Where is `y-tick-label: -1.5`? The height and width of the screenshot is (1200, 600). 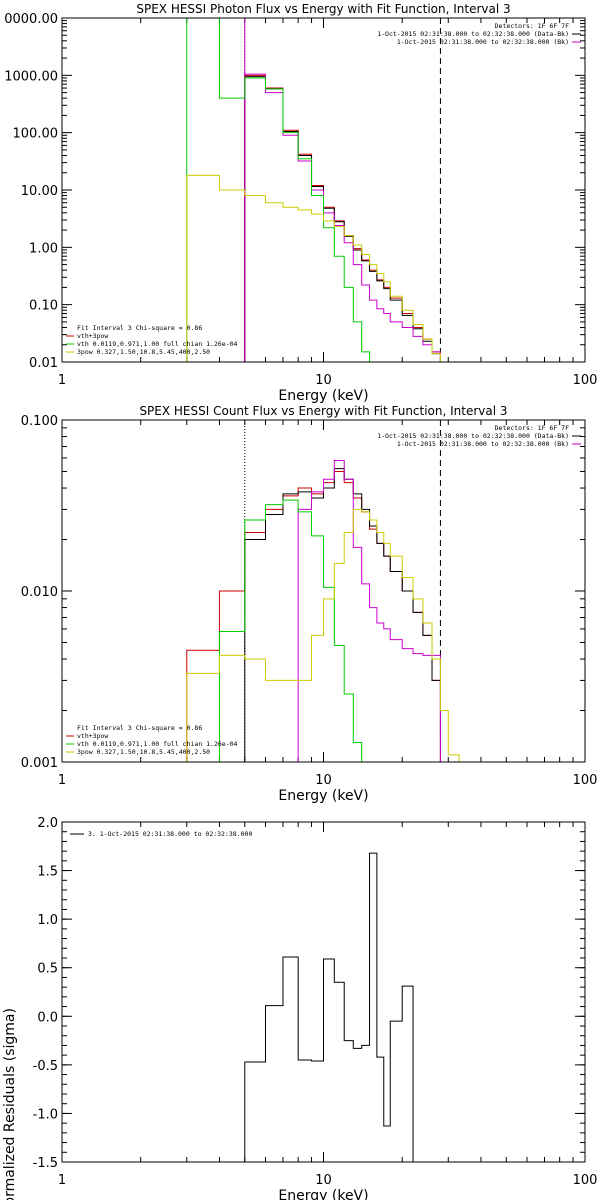
y-tick-label: -1.5 is located at coordinates (45, 1163).